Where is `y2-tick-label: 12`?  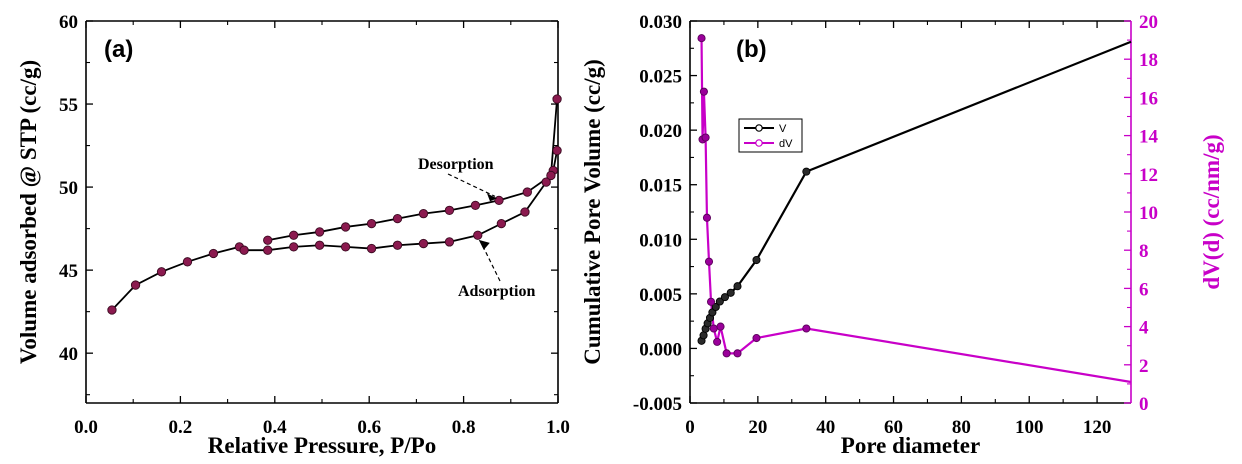
y2-tick-label: 12 is located at coordinates (1148, 175).